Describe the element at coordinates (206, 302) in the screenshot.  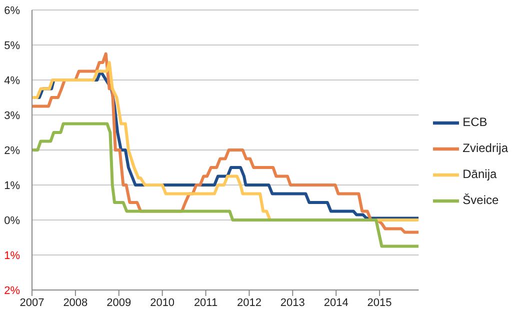
I see `x-tick-label: 2011` at that location.